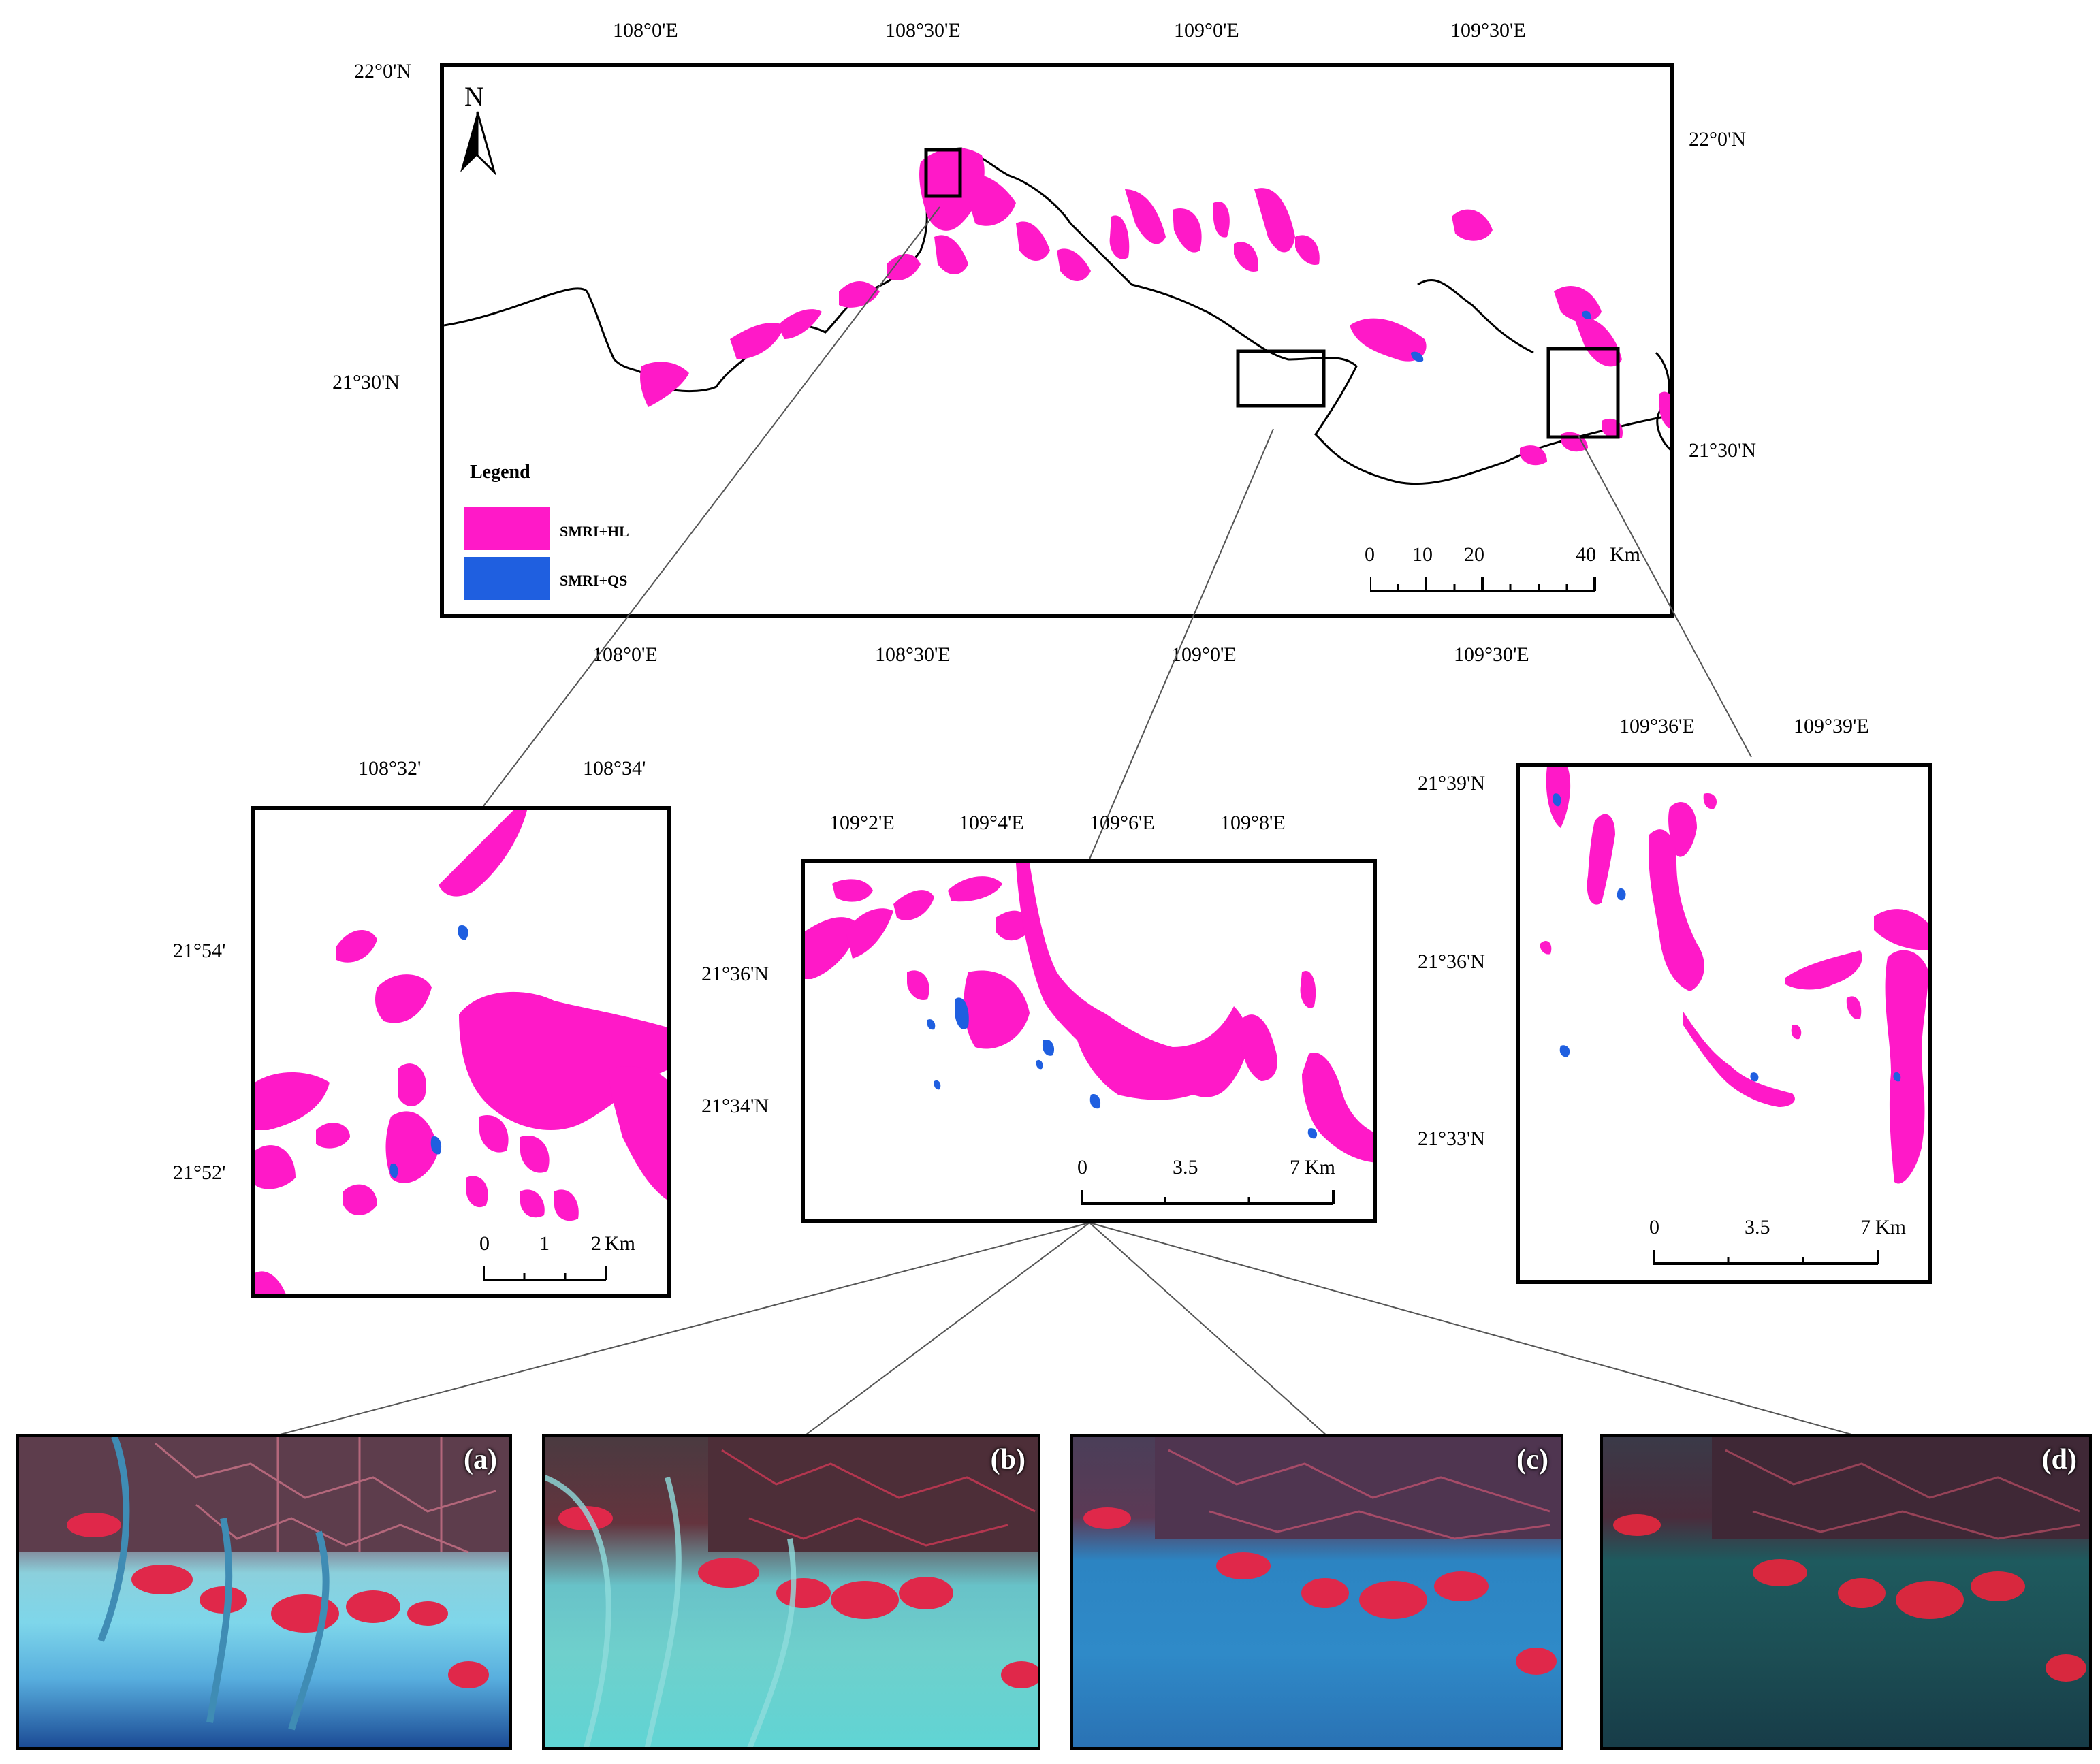 The image size is (2100, 1764). I want to click on satellite-image-b: (b), so click(791, 1592).